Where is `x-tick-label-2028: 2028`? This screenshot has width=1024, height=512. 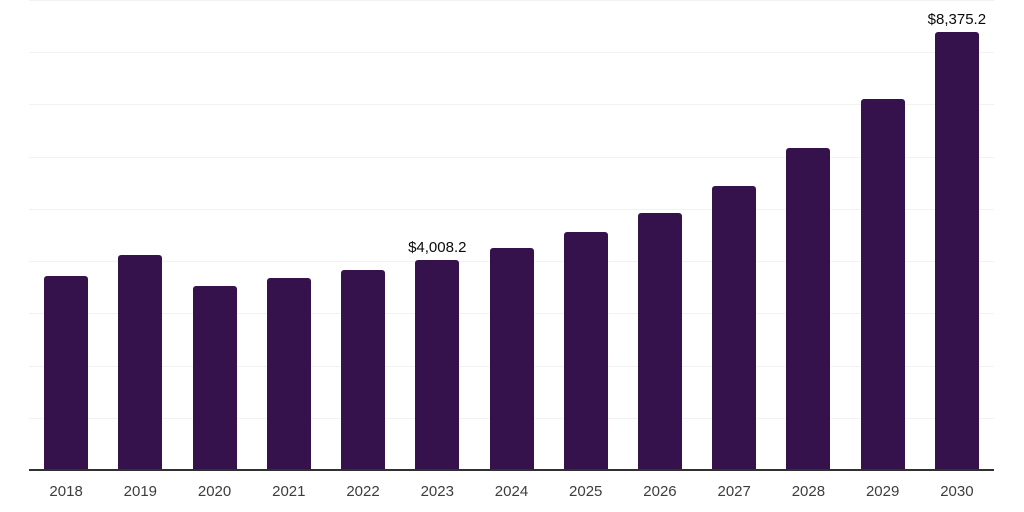 x-tick-label-2028: 2028 is located at coordinates (808, 491).